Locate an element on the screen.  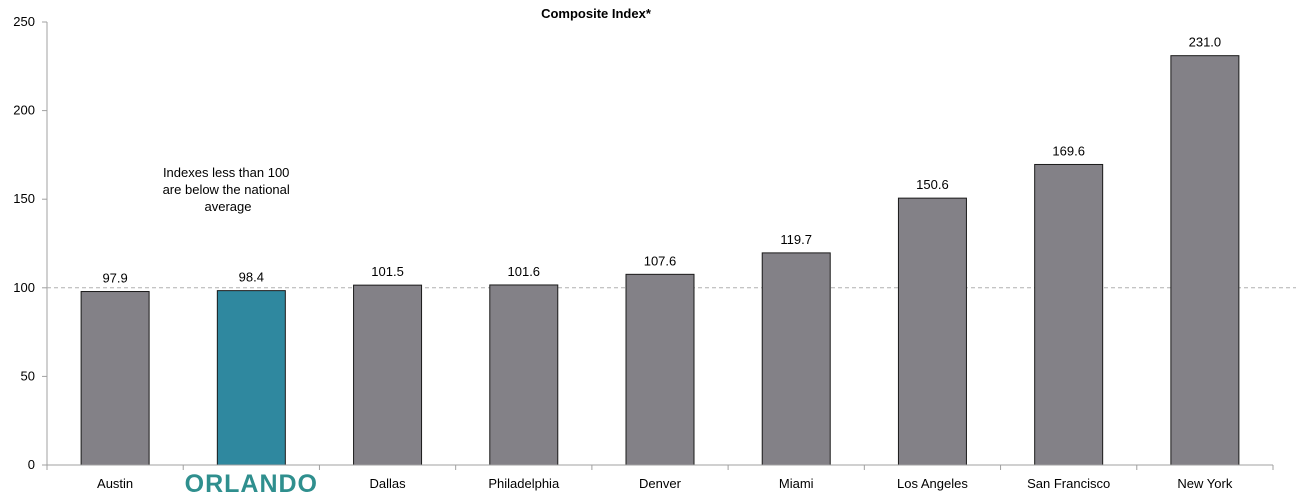
category-label: Austin is located at coordinates (115, 483).